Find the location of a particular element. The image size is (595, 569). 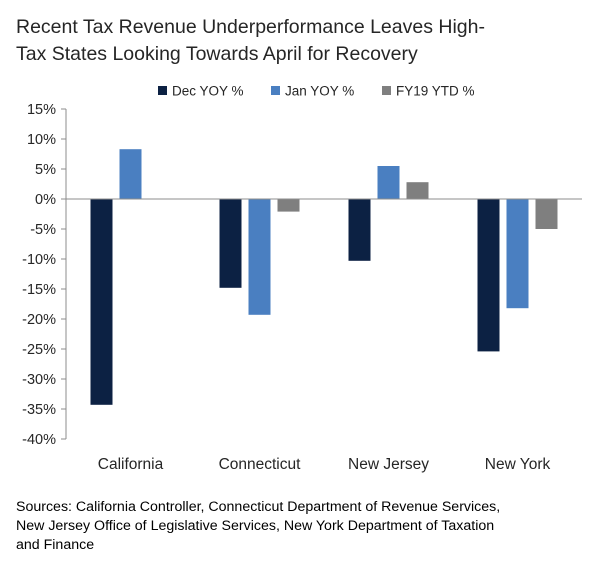

y-tick-label: -5% is located at coordinates (43, 230).